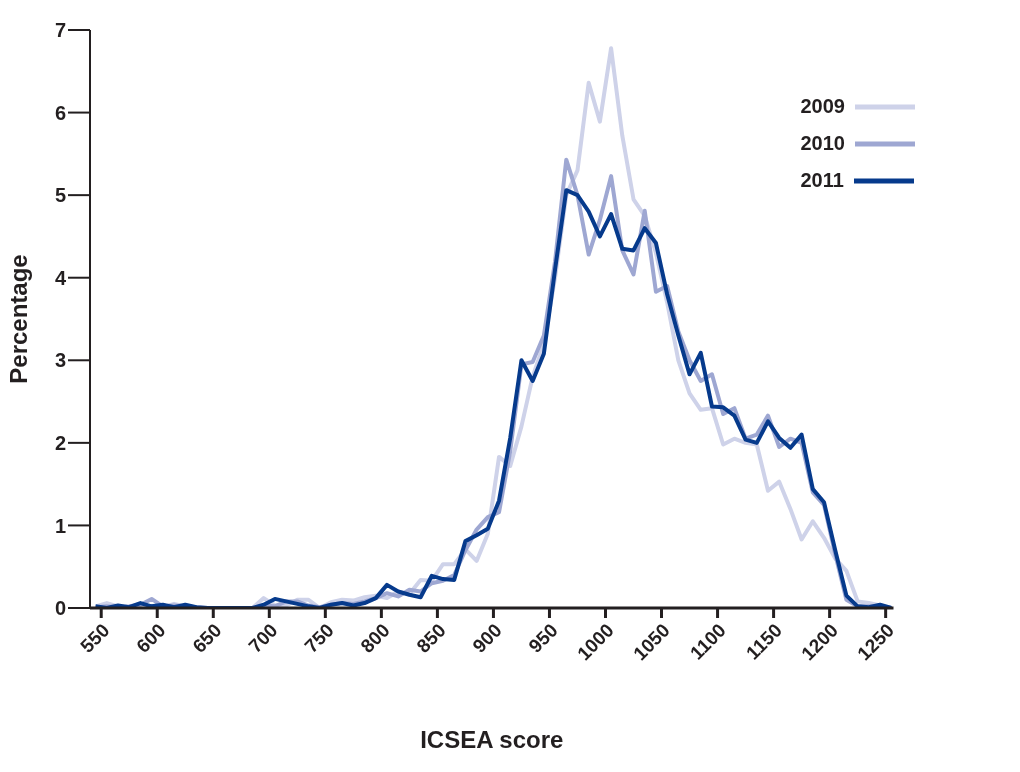 This screenshot has height=772, width=1020. Describe the element at coordinates (487, 638) in the screenshot. I see `x-tick-label: 900` at that location.